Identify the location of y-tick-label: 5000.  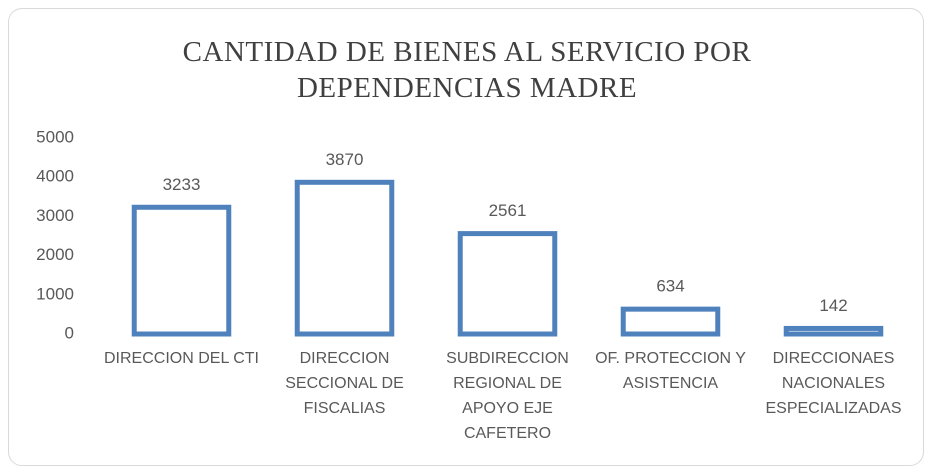
(55, 136).